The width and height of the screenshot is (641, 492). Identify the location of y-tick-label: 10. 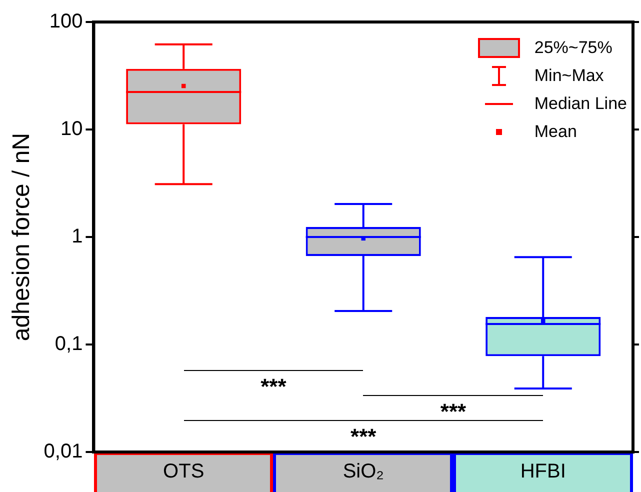
(71, 129).